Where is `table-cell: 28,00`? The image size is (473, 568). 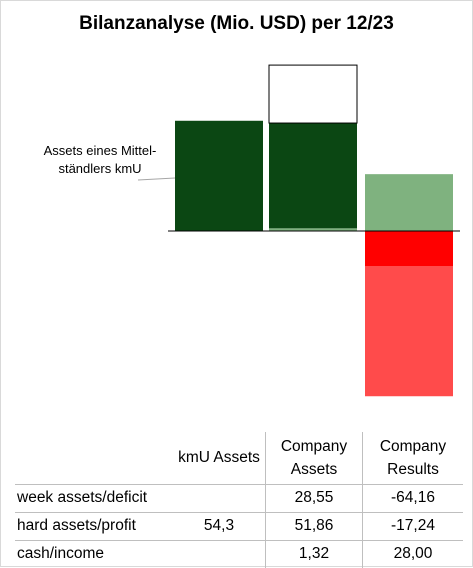
table-cell: 28,00 is located at coordinates (412, 554).